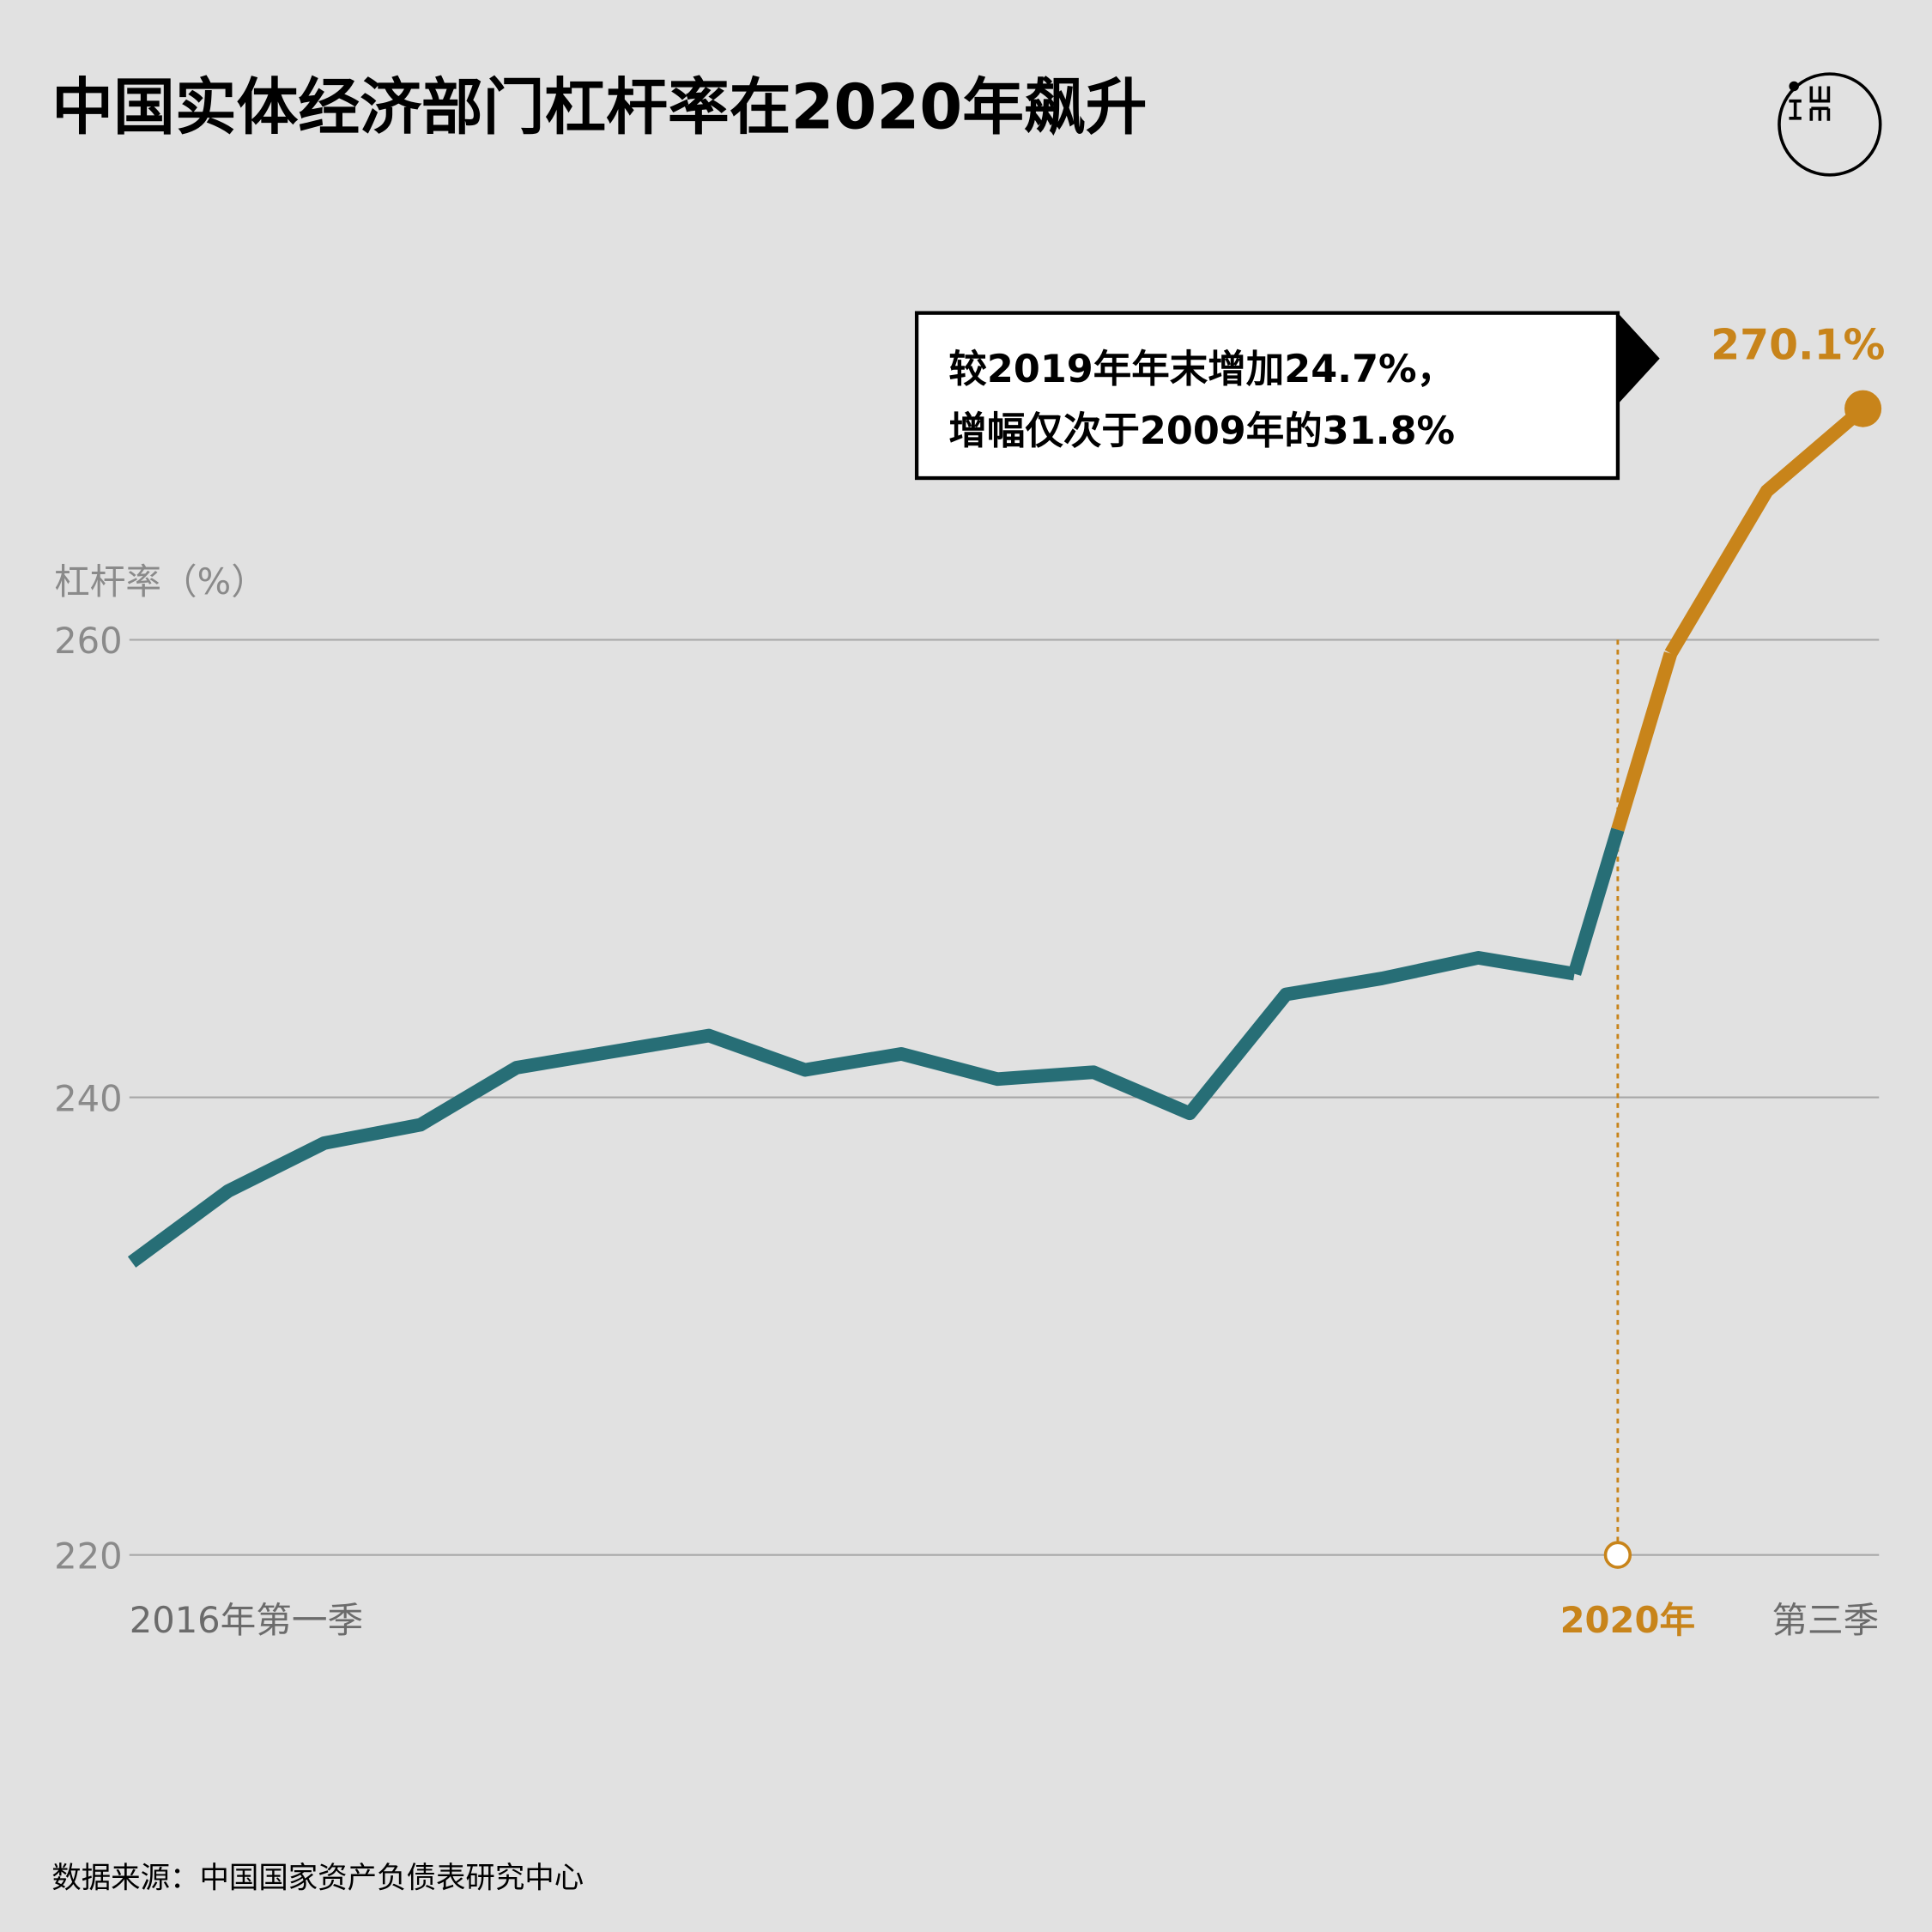 Image resolution: width=1932 pixels, height=1932 pixels. What do you see at coordinates (1628, 1620) in the screenshot?
I see `highlight-label: 2020年` at bounding box center [1628, 1620].